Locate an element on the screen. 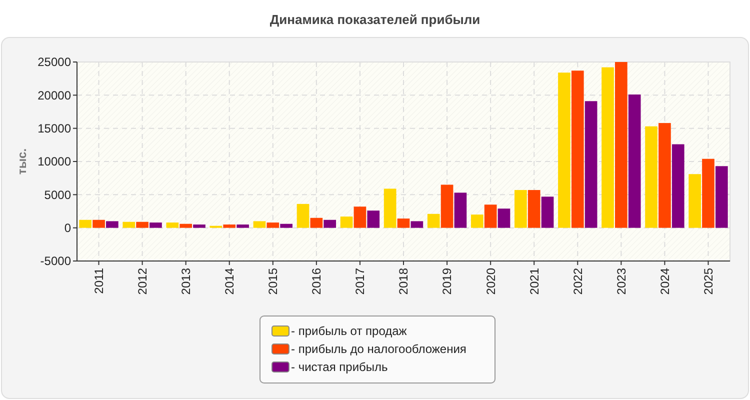 The image size is (750, 400). x-tick-label: 2021 is located at coordinates (534, 281).